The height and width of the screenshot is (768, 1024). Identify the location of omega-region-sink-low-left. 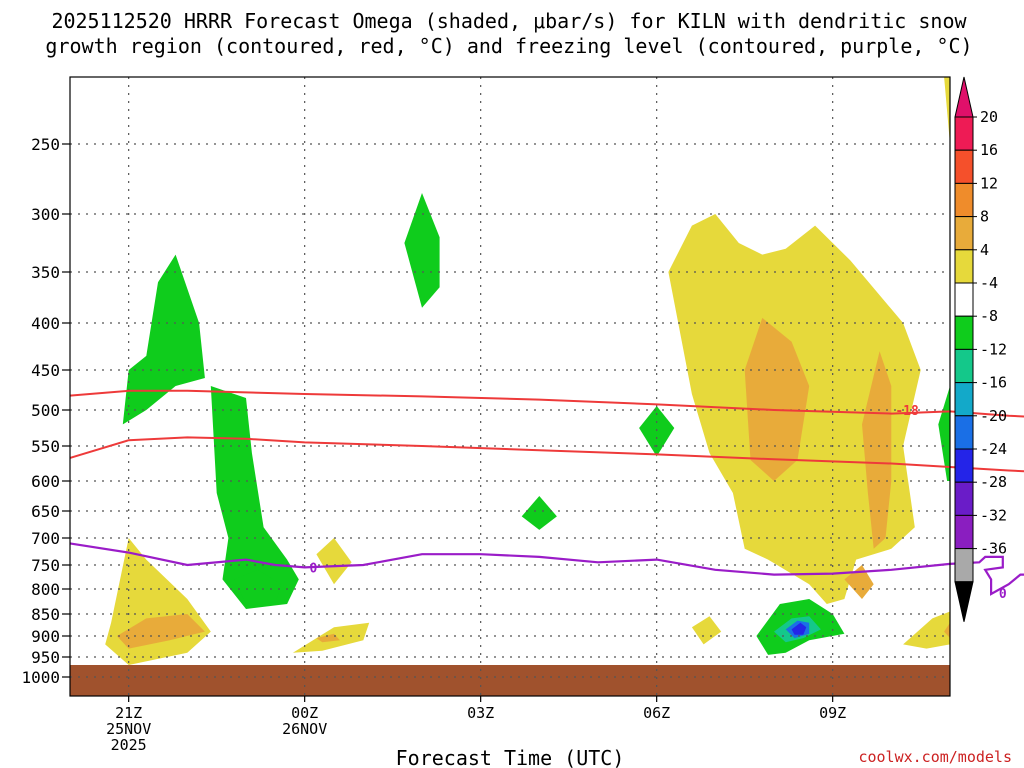
(158, 601).